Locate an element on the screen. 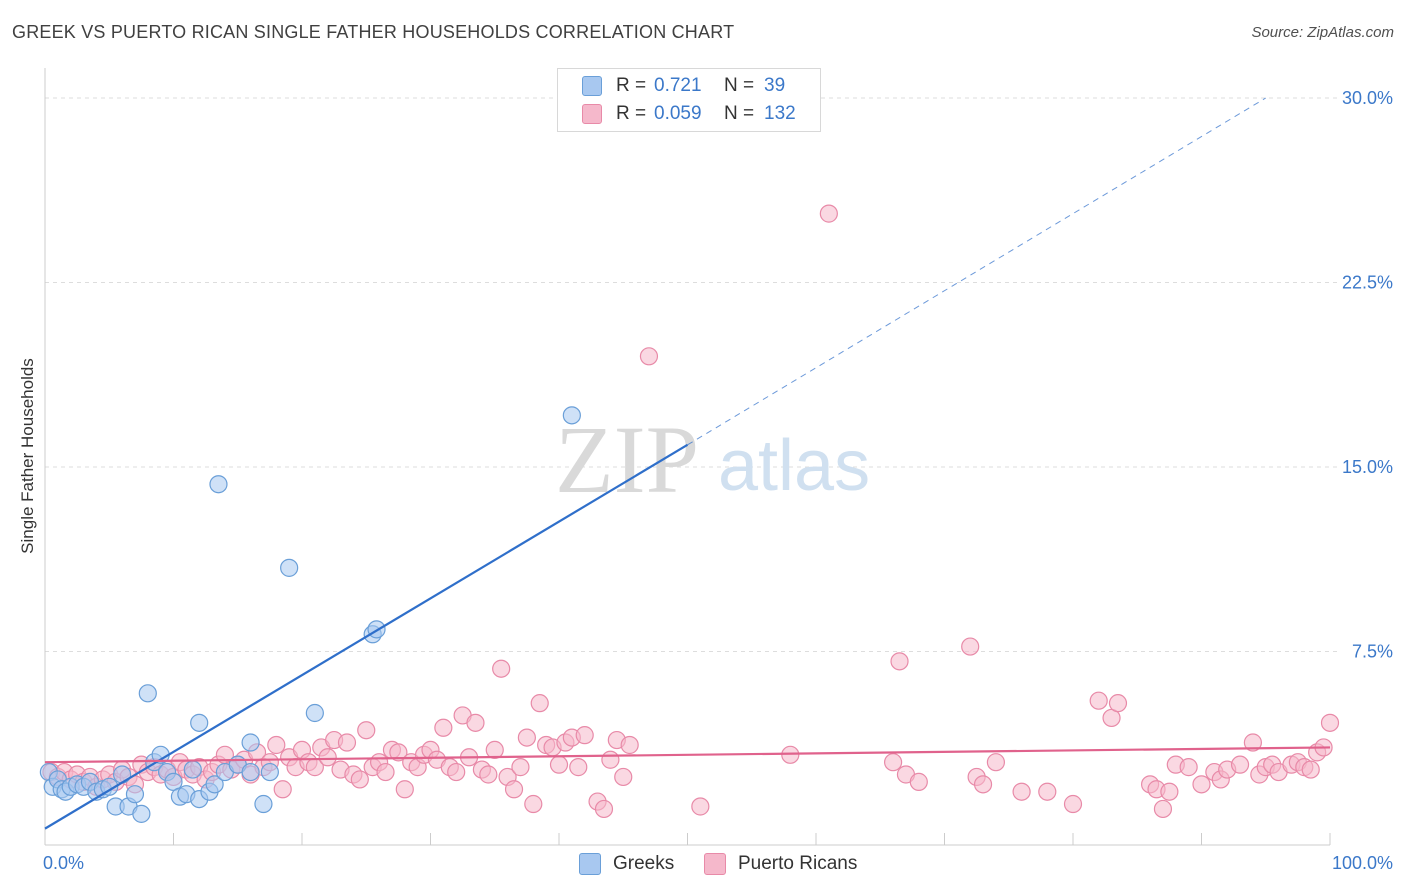  y-tick-label: 7.5% is located at coordinates (1372, 652).